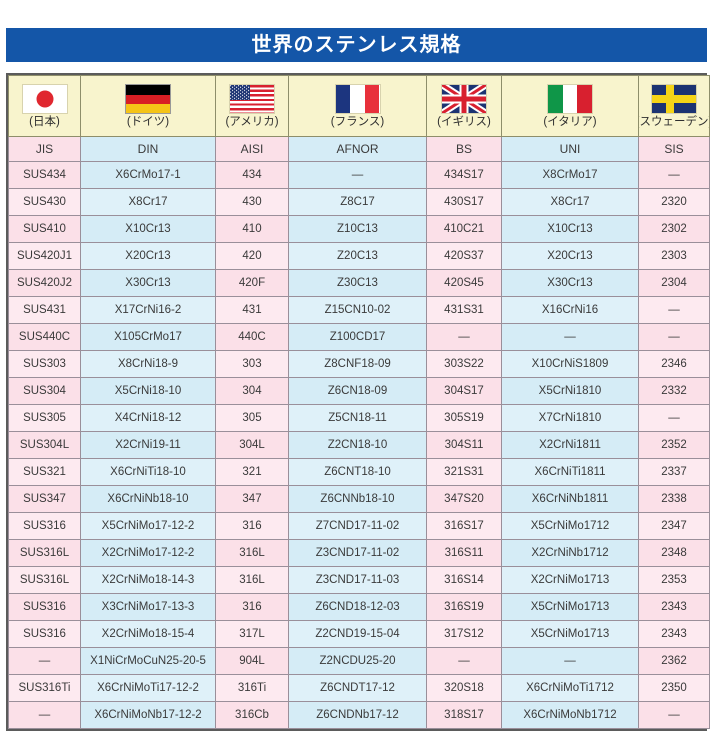  What do you see at coordinates (44, 229) in the screenshot?
I see `cell-jis: SUS410` at bounding box center [44, 229].